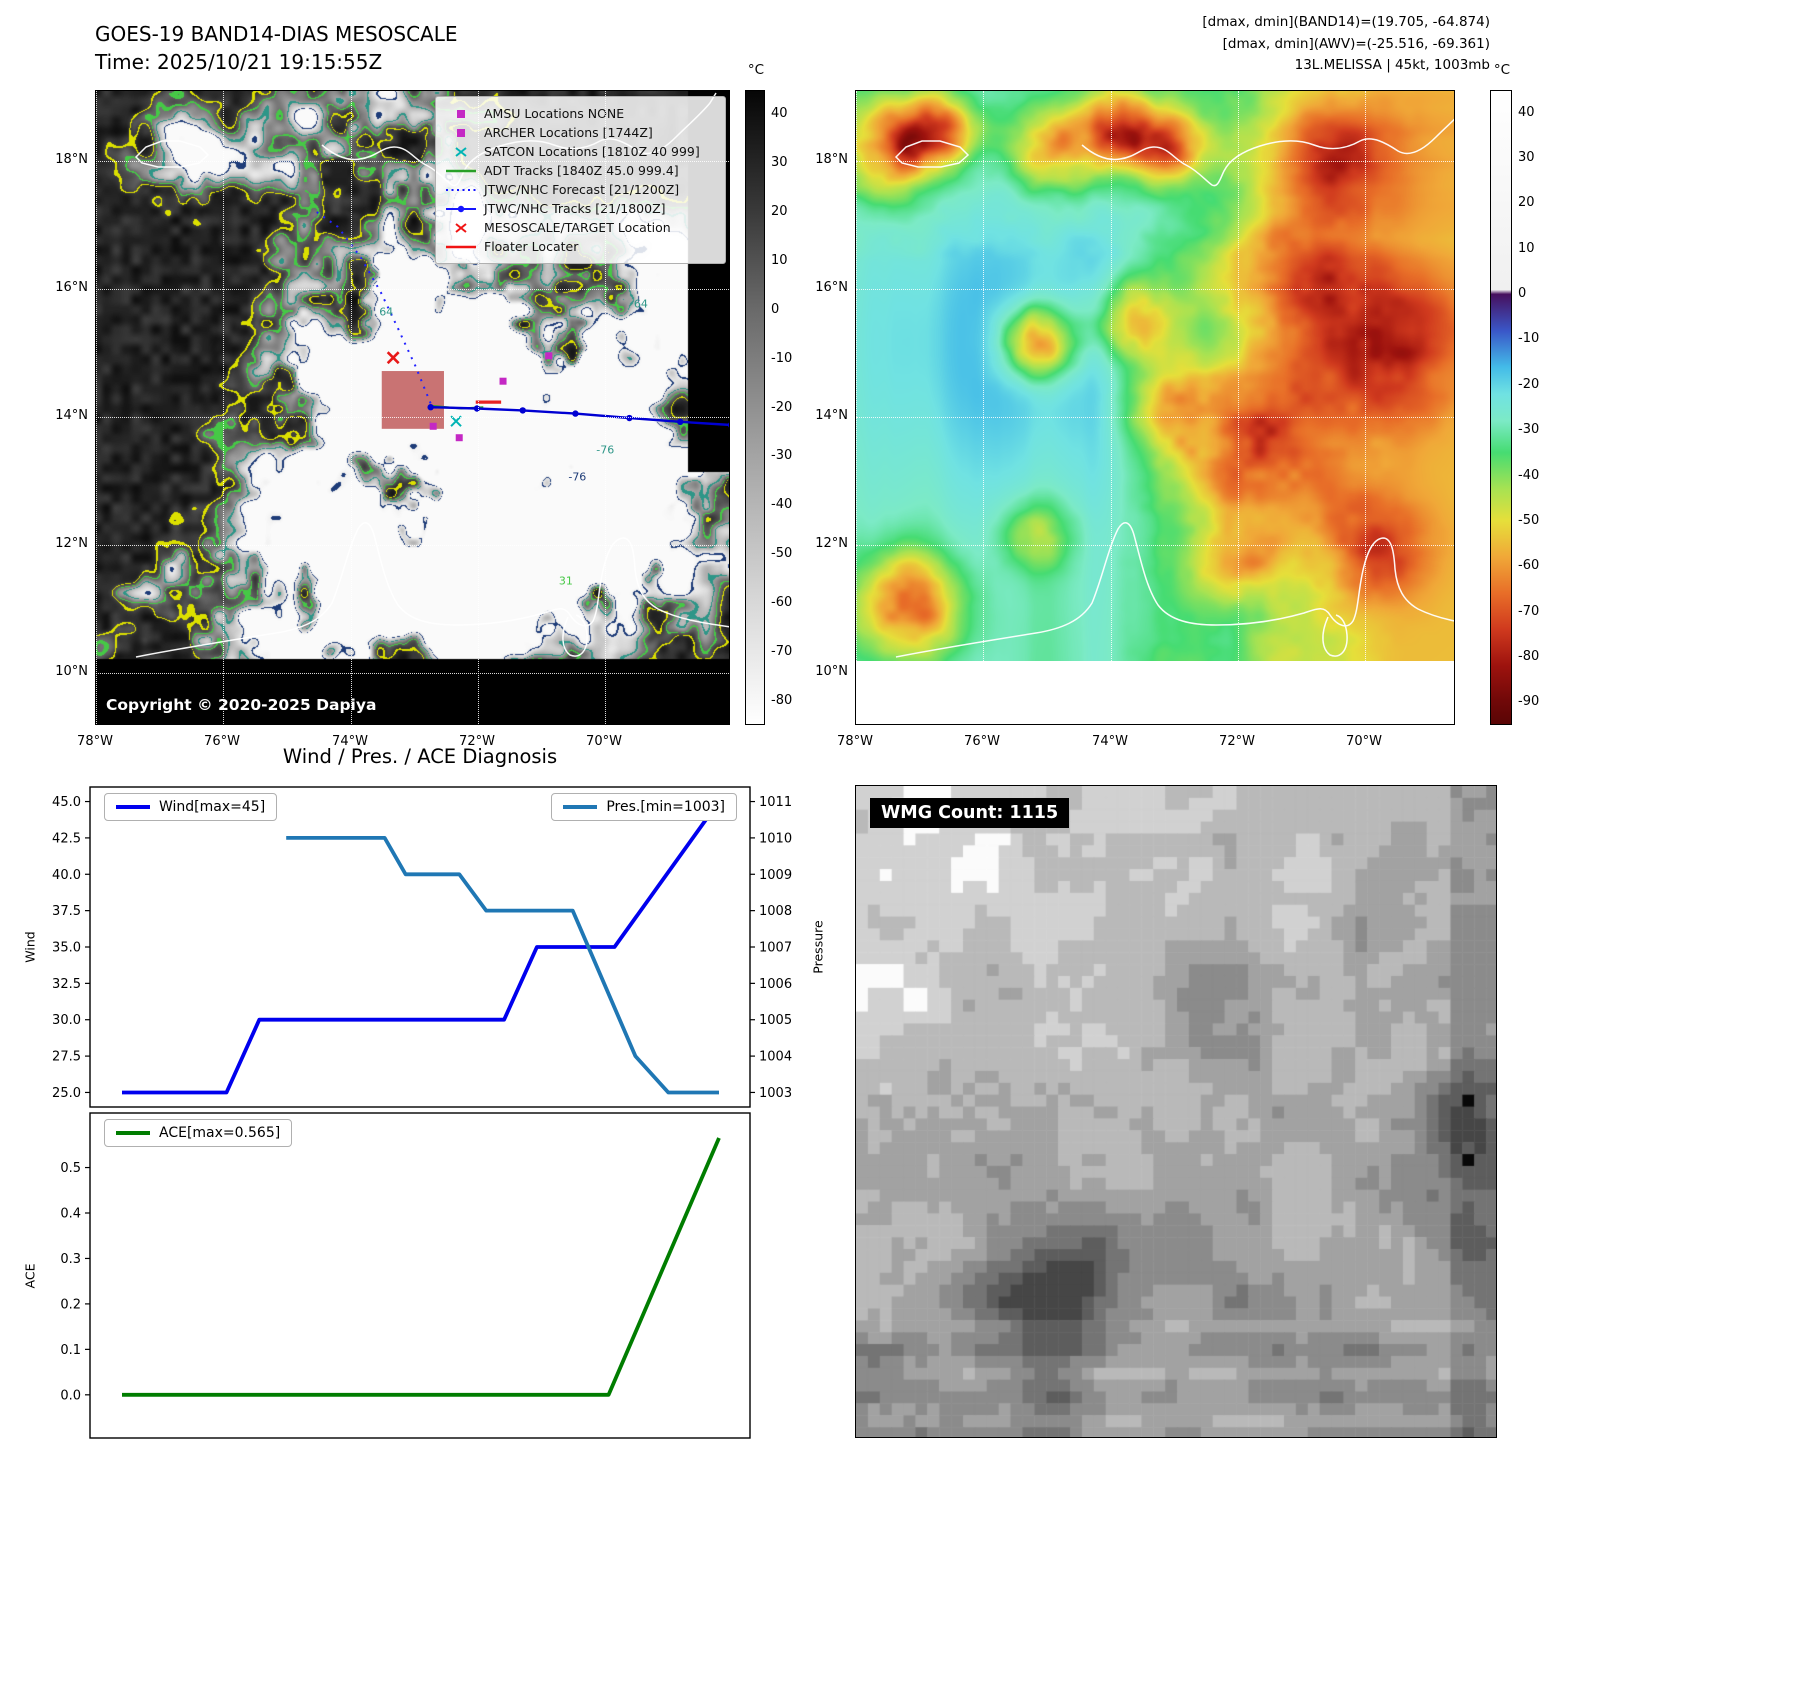  Describe the element at coordinates (580, 807) in the screenshot. I see `legend-line-sample` at that location.